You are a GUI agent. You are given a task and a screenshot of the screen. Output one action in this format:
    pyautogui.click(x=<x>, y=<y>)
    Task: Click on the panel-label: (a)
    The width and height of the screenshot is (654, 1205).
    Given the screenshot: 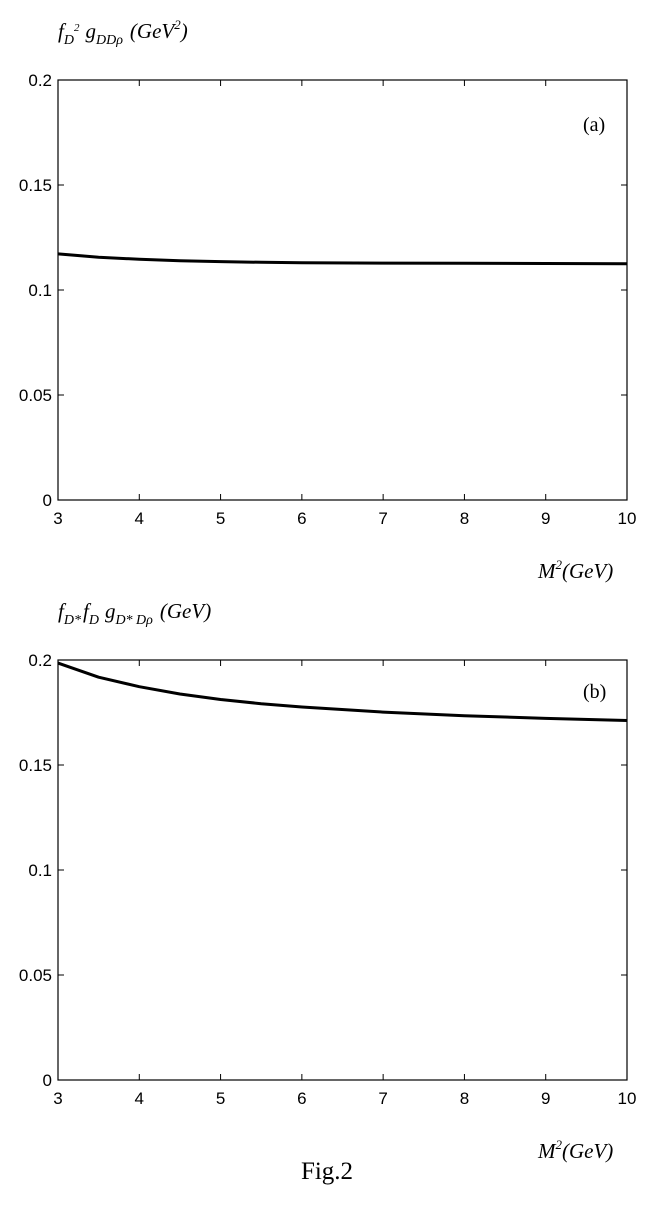 What is the action you would take?
    pyautogui.click(x=594, y=125)
    